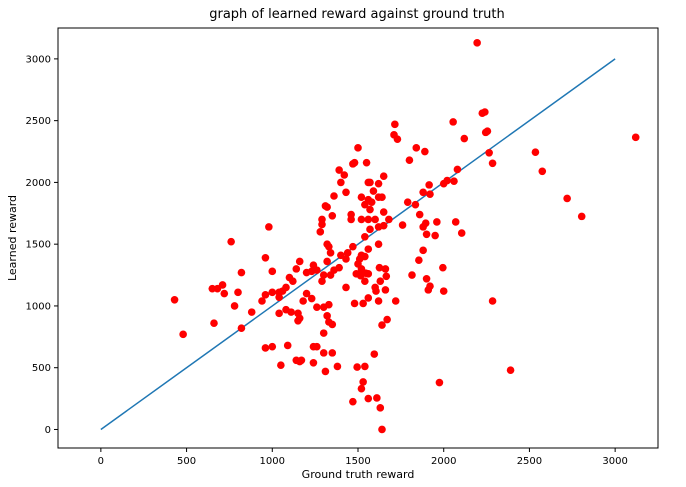  I want to click on y-tick-label: 0, so click(48, 430).